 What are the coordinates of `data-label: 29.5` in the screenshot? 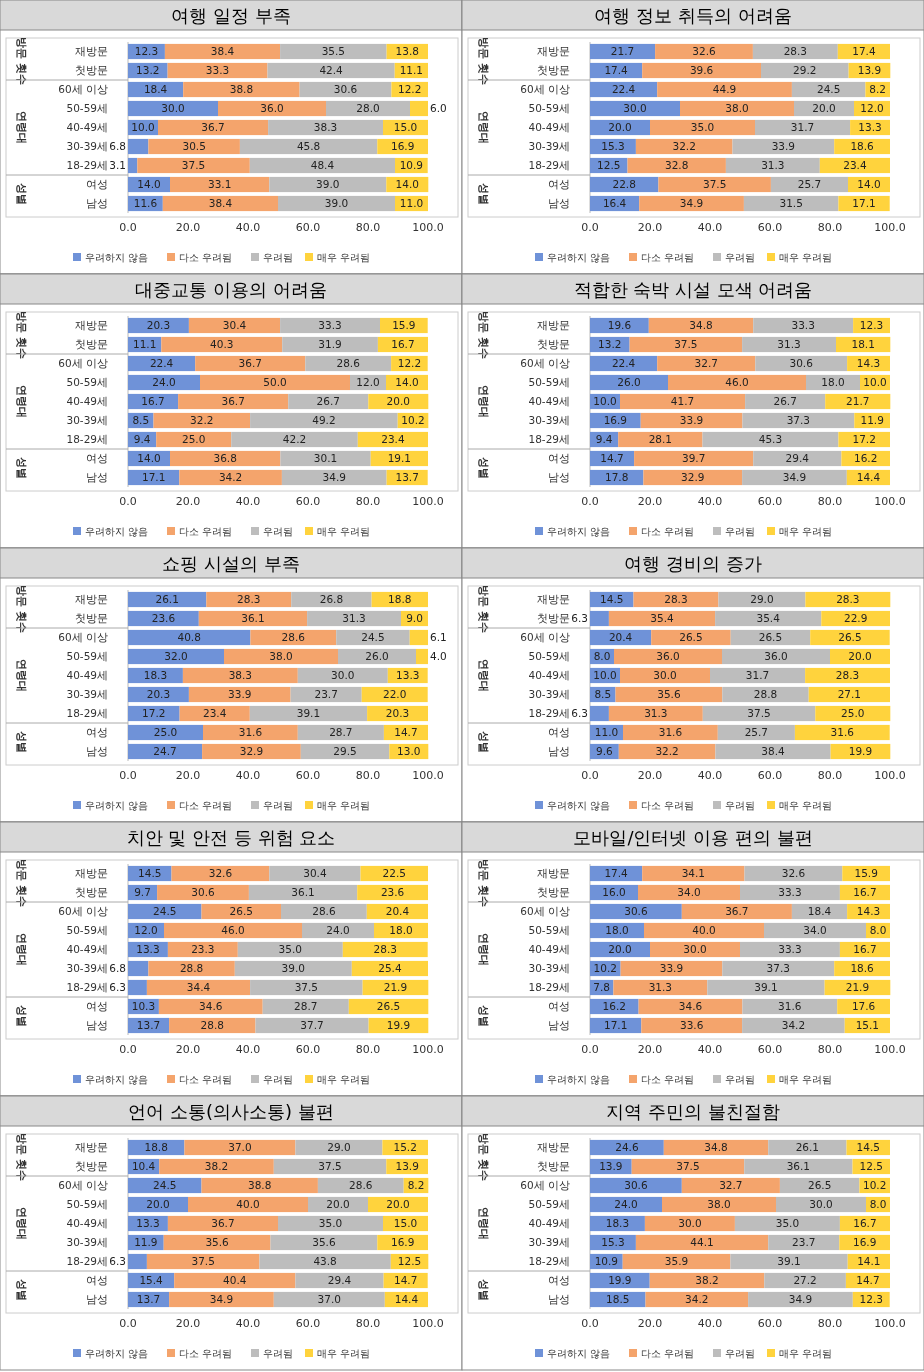 It's located at (345, 751).